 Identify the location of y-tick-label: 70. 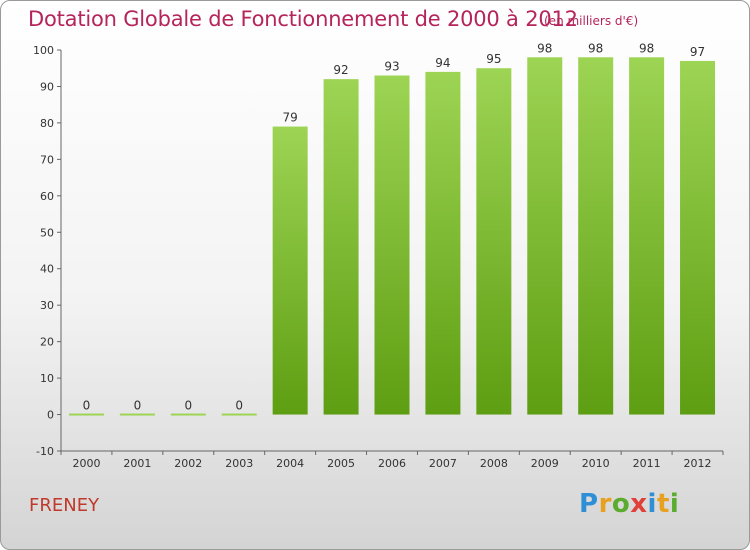
(47, 159).